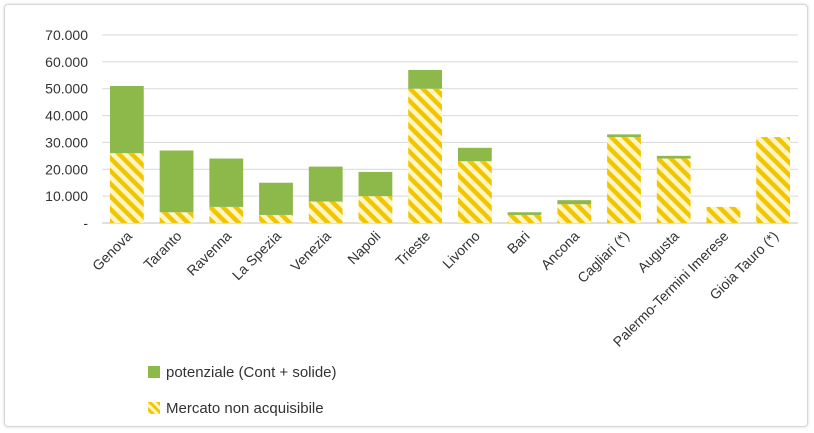  Describe the element at coordinates (85, 223) in the screenshot. I see `y-tick-label: -` at that location.